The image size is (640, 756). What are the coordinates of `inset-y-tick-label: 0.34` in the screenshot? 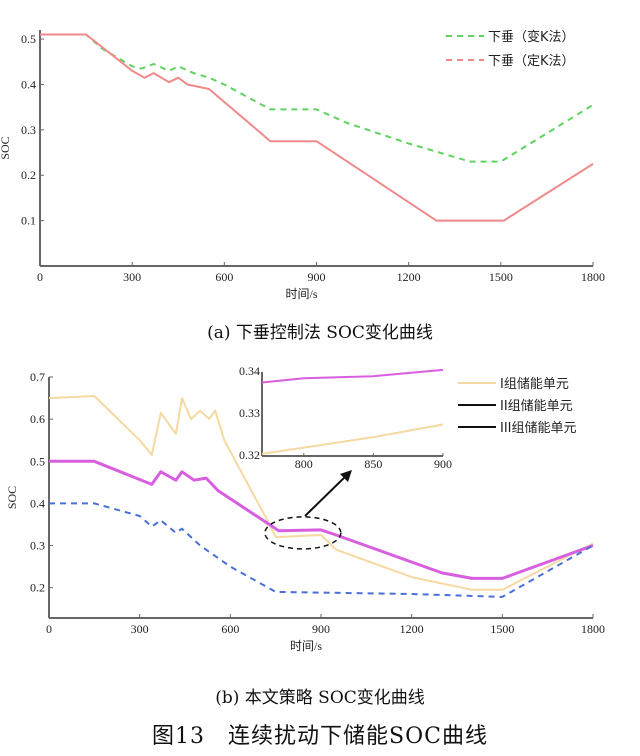 It's located at (249, 371).